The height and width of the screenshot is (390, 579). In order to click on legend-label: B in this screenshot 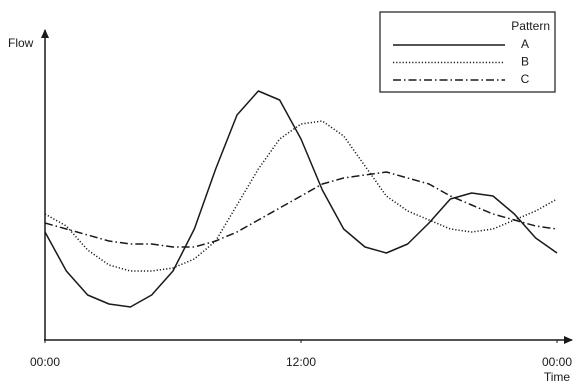, I will do `click(525, 62)`.